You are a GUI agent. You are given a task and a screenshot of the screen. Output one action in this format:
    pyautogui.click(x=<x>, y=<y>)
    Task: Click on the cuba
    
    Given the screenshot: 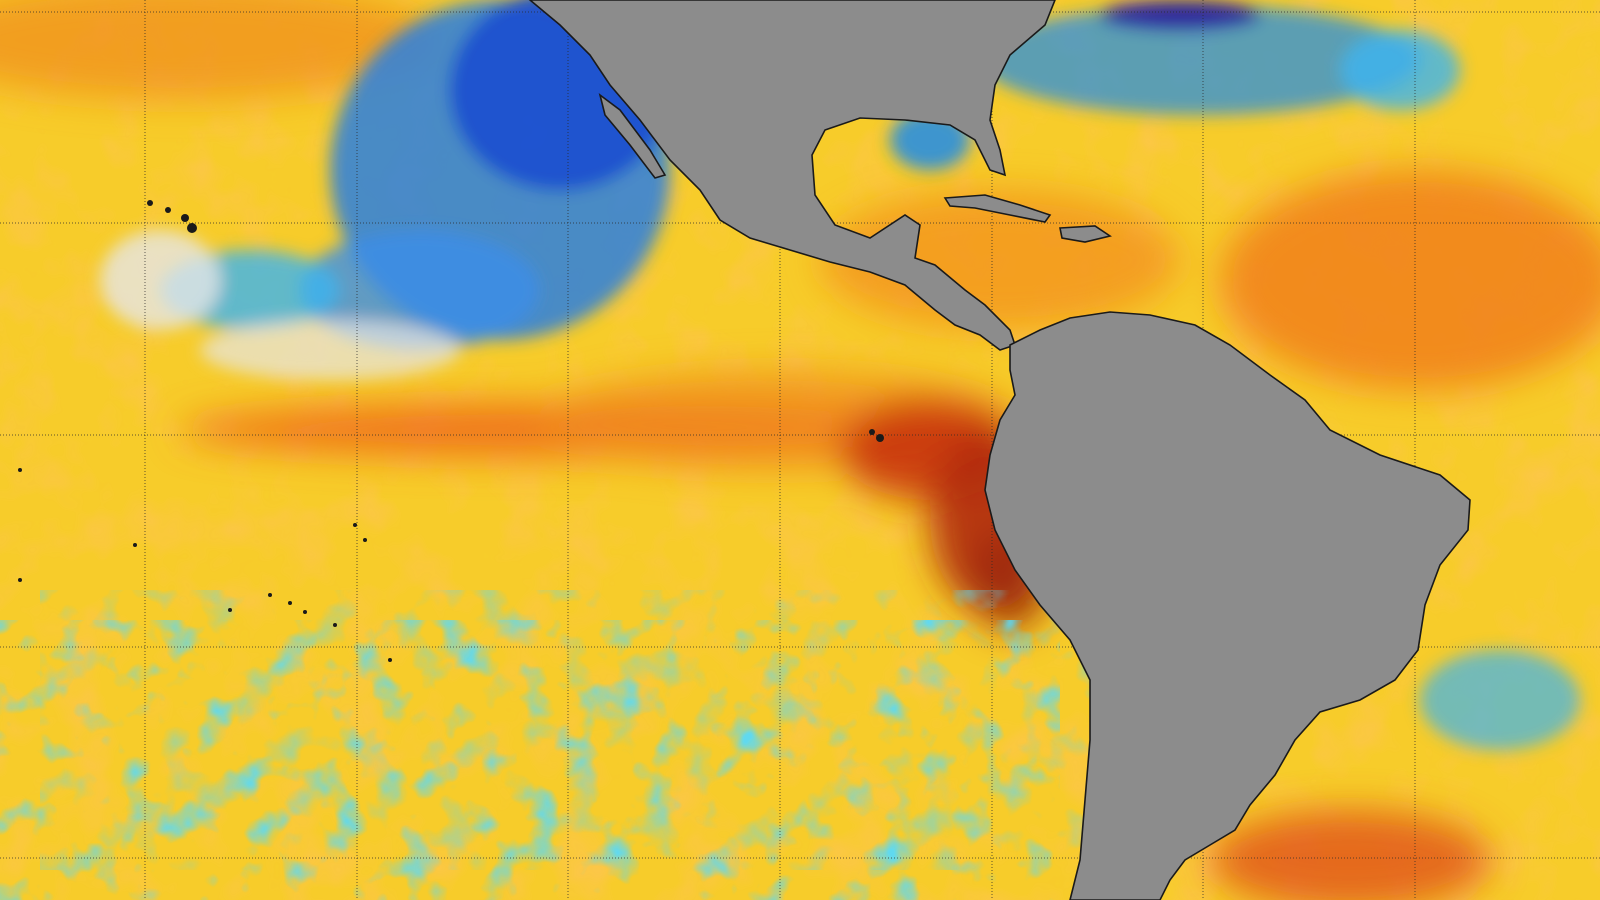 What is the action you would take?
    pyautogui.click(x=997, y=208)
    